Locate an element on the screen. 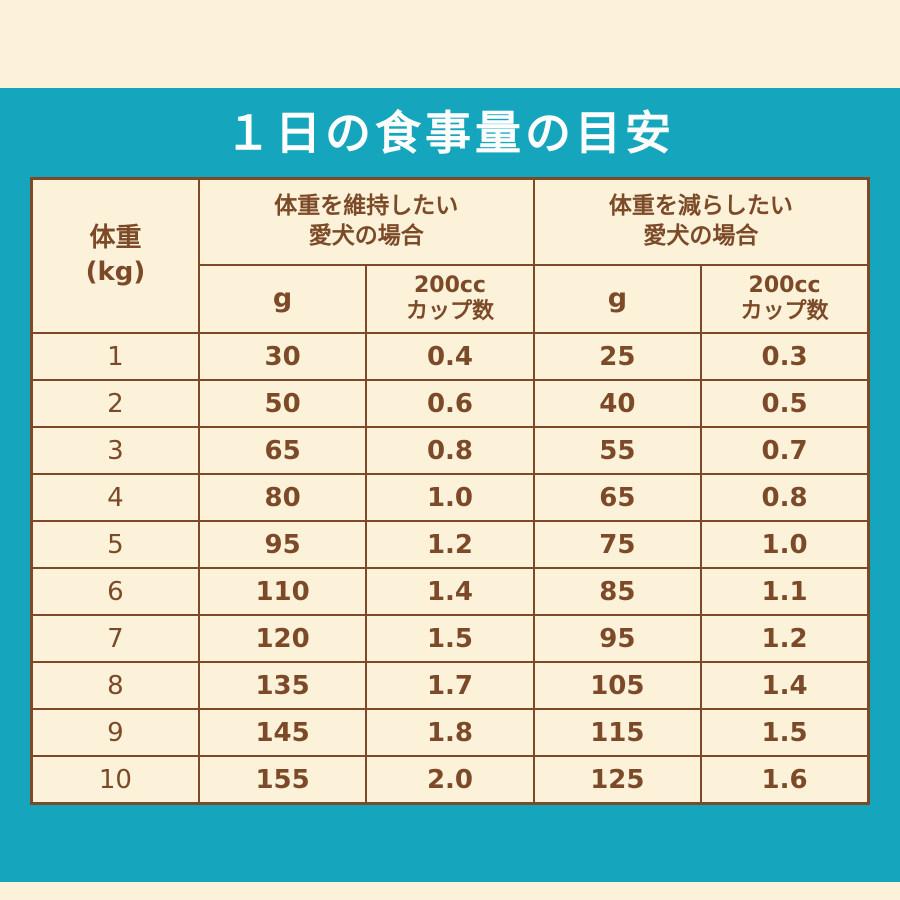 The width and height of the screenshot is (900, 900). table-row: 3 65 0.8 55 0.7 is located at coordinates (450, 451).